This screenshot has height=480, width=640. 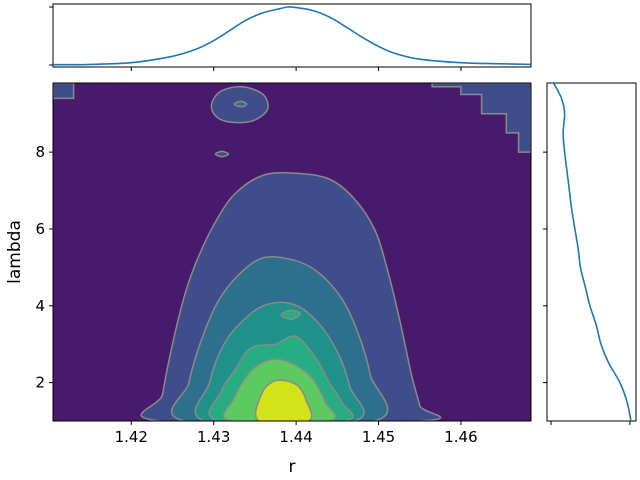 I want to click on top-marginal-density-line, so click(x=292, y=36).